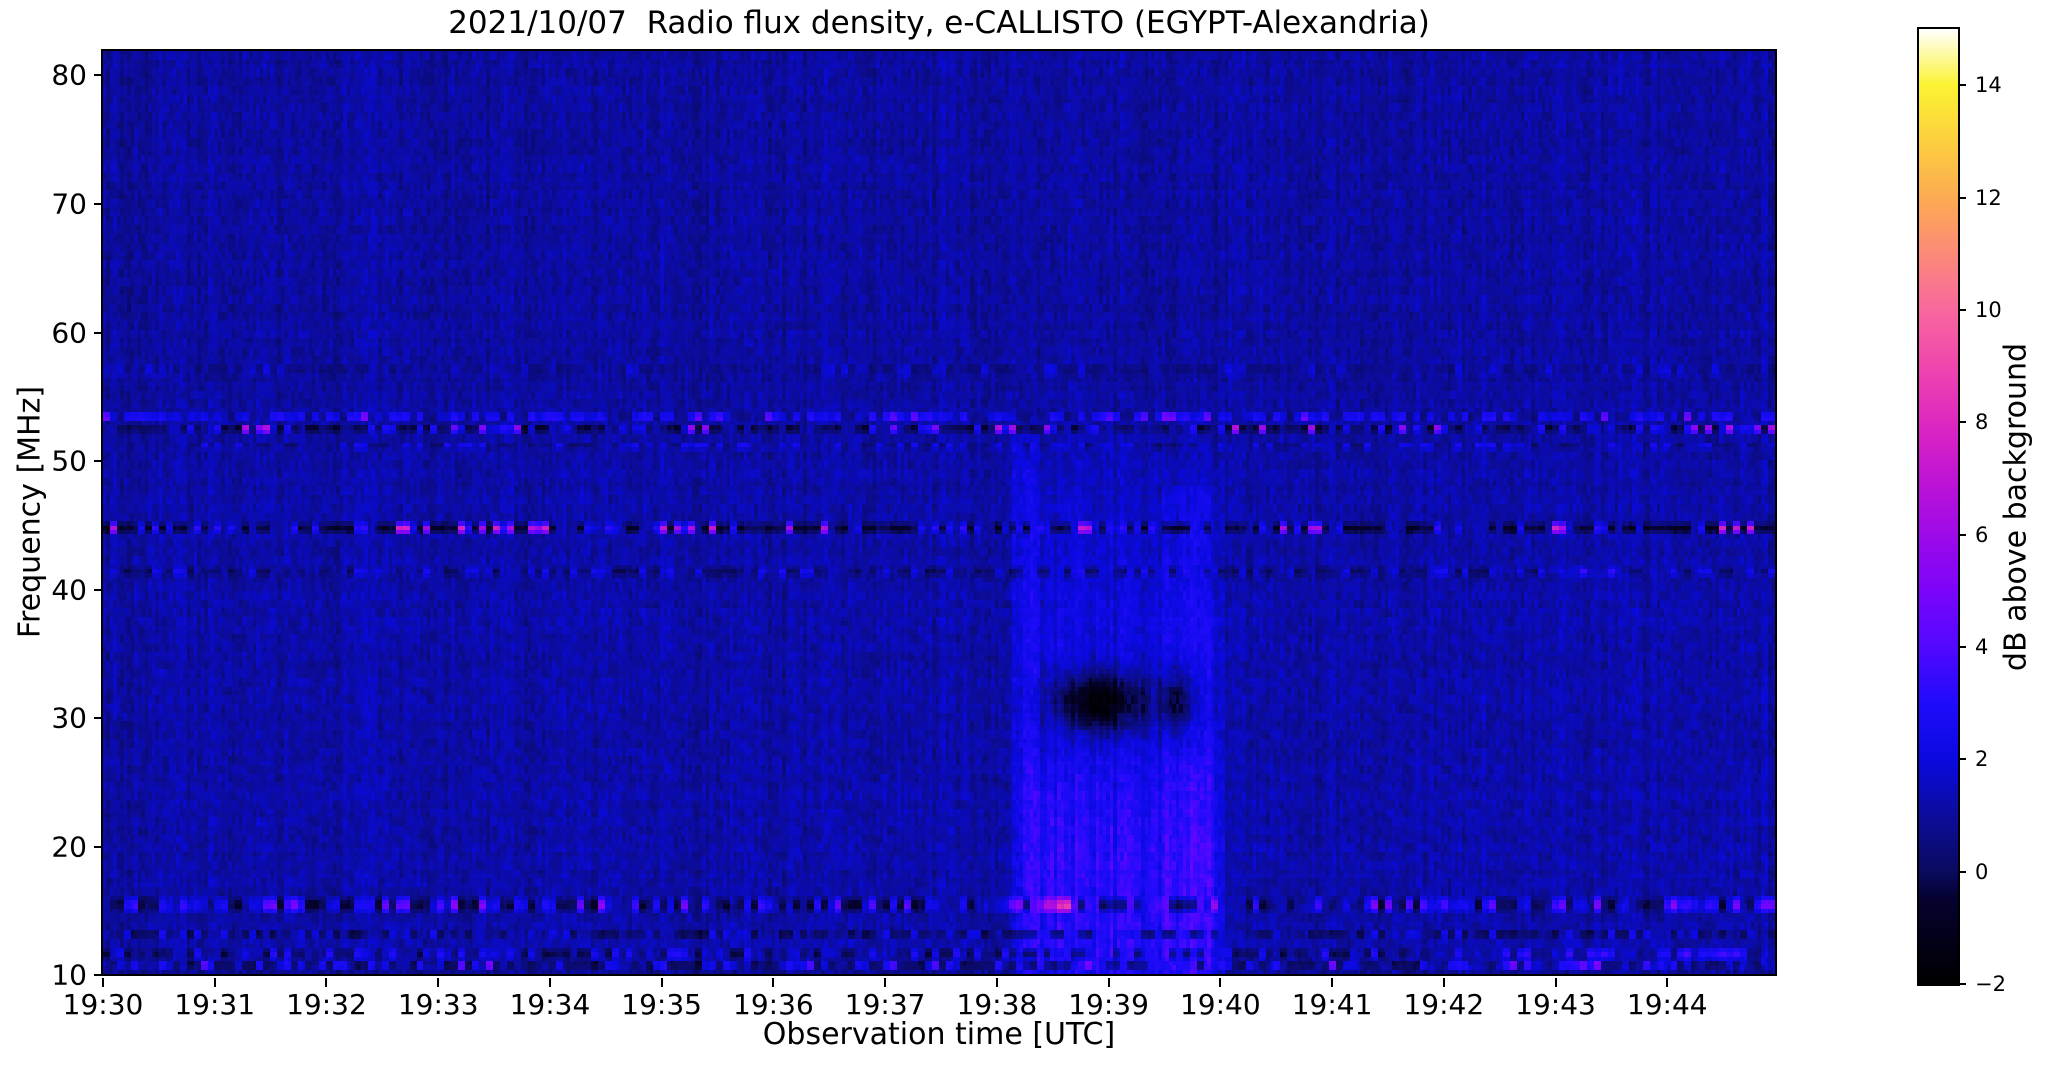 The height and width of the screenshot is (1067, 2047). What do you see at coordinates (1982, 646) in the screenshot?
I see `colorbar-tick-label: 4` at bounding box center [1982, 646].